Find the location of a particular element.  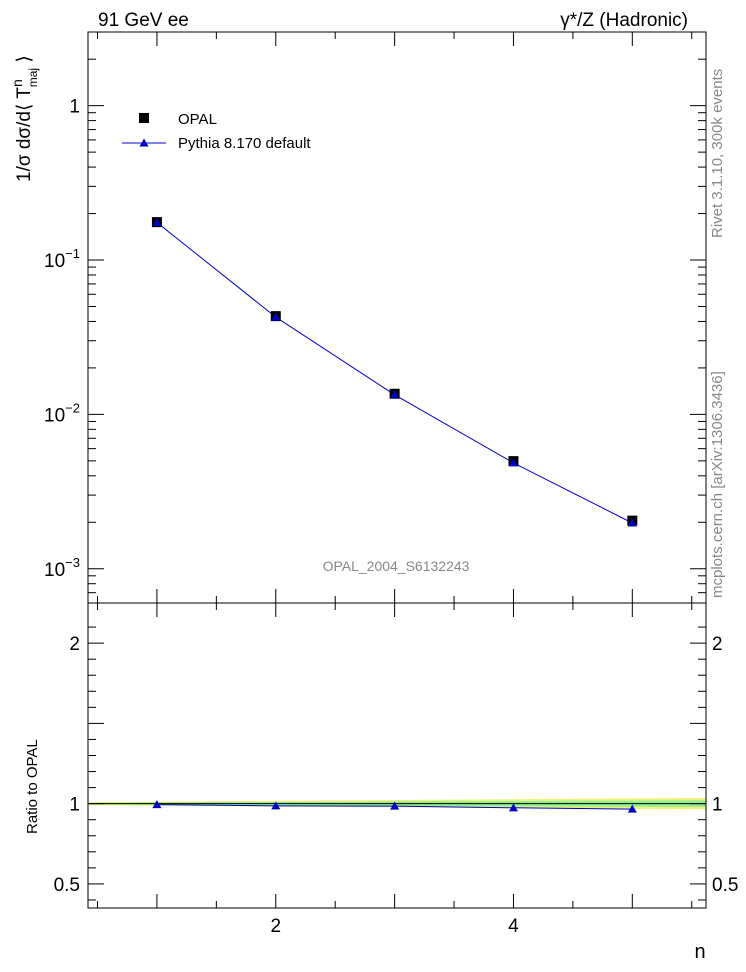

y-tick-label-base: 1 is located at coordinates (74, 107).